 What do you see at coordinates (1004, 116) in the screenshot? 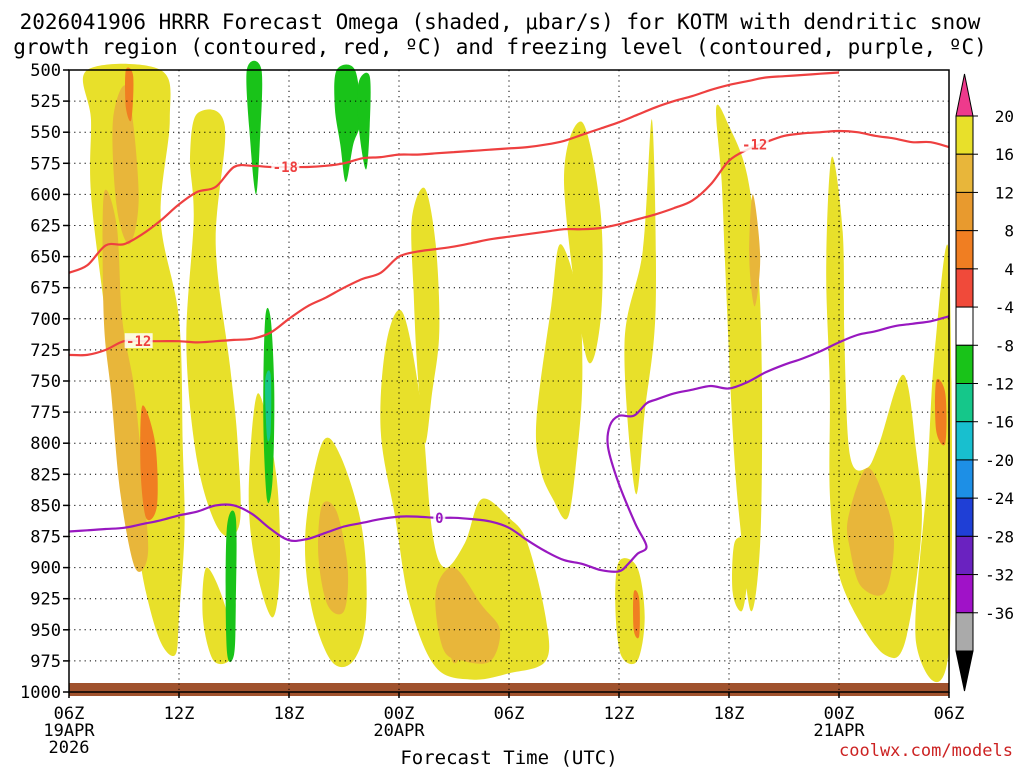
I see `colorbar-label-0: 20` at bounding box center [1004, 116].